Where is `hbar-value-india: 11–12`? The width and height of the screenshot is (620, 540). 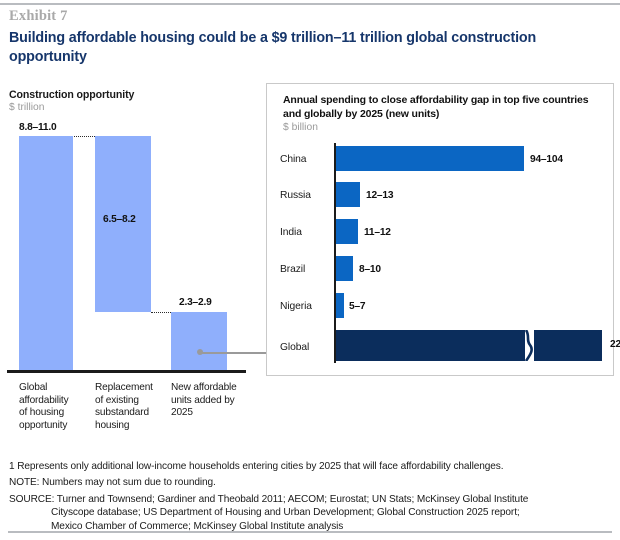 hbar-value-india: 11–12 is located at coordinates (377, 232).